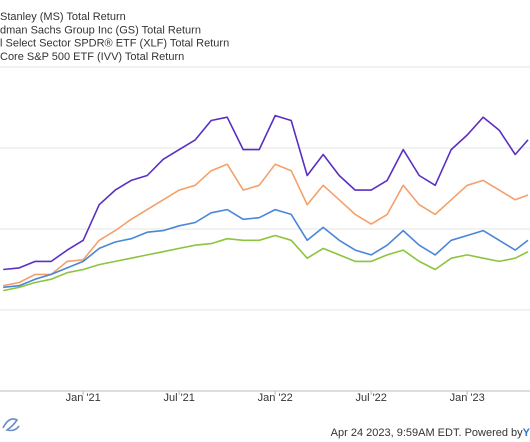 This screenshot has height=442, width=530. What do you see at coordinates (100, 30) in the screenshot?
I see `legend-label: dman Sachs Group Inc (GS) Total Return` at bounding box center [100, 30].